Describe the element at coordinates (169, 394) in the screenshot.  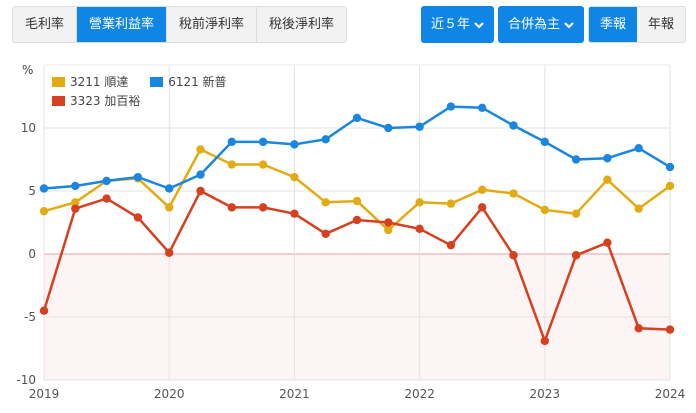
I see `x-tick-label: 2020` at that location.